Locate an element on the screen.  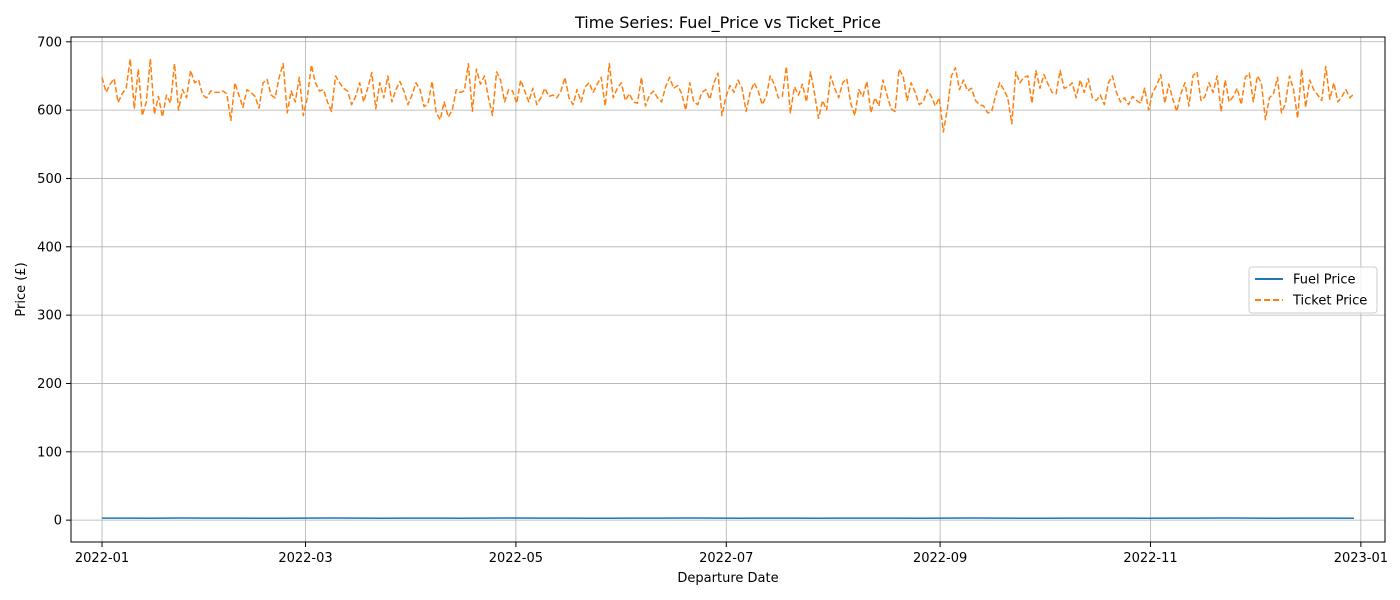
x-tick-label: 2022-01 is located at coordinates (102, 558).